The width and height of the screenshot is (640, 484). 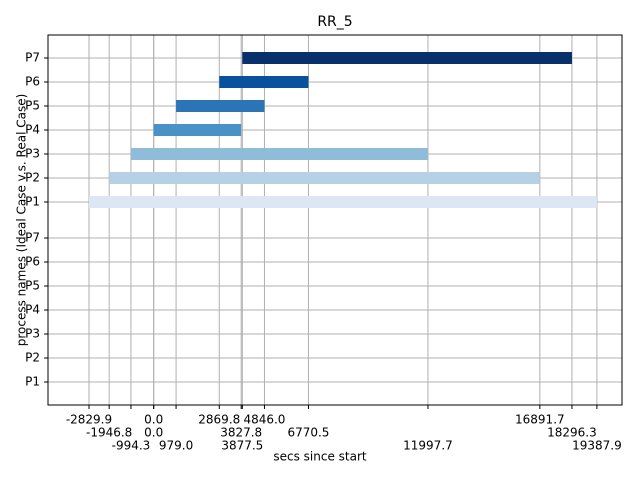 What do you see at coordinates (320, 457) in the screenshot?
I see `x-axis-label: secs since start` at bounding box center [320, 457].